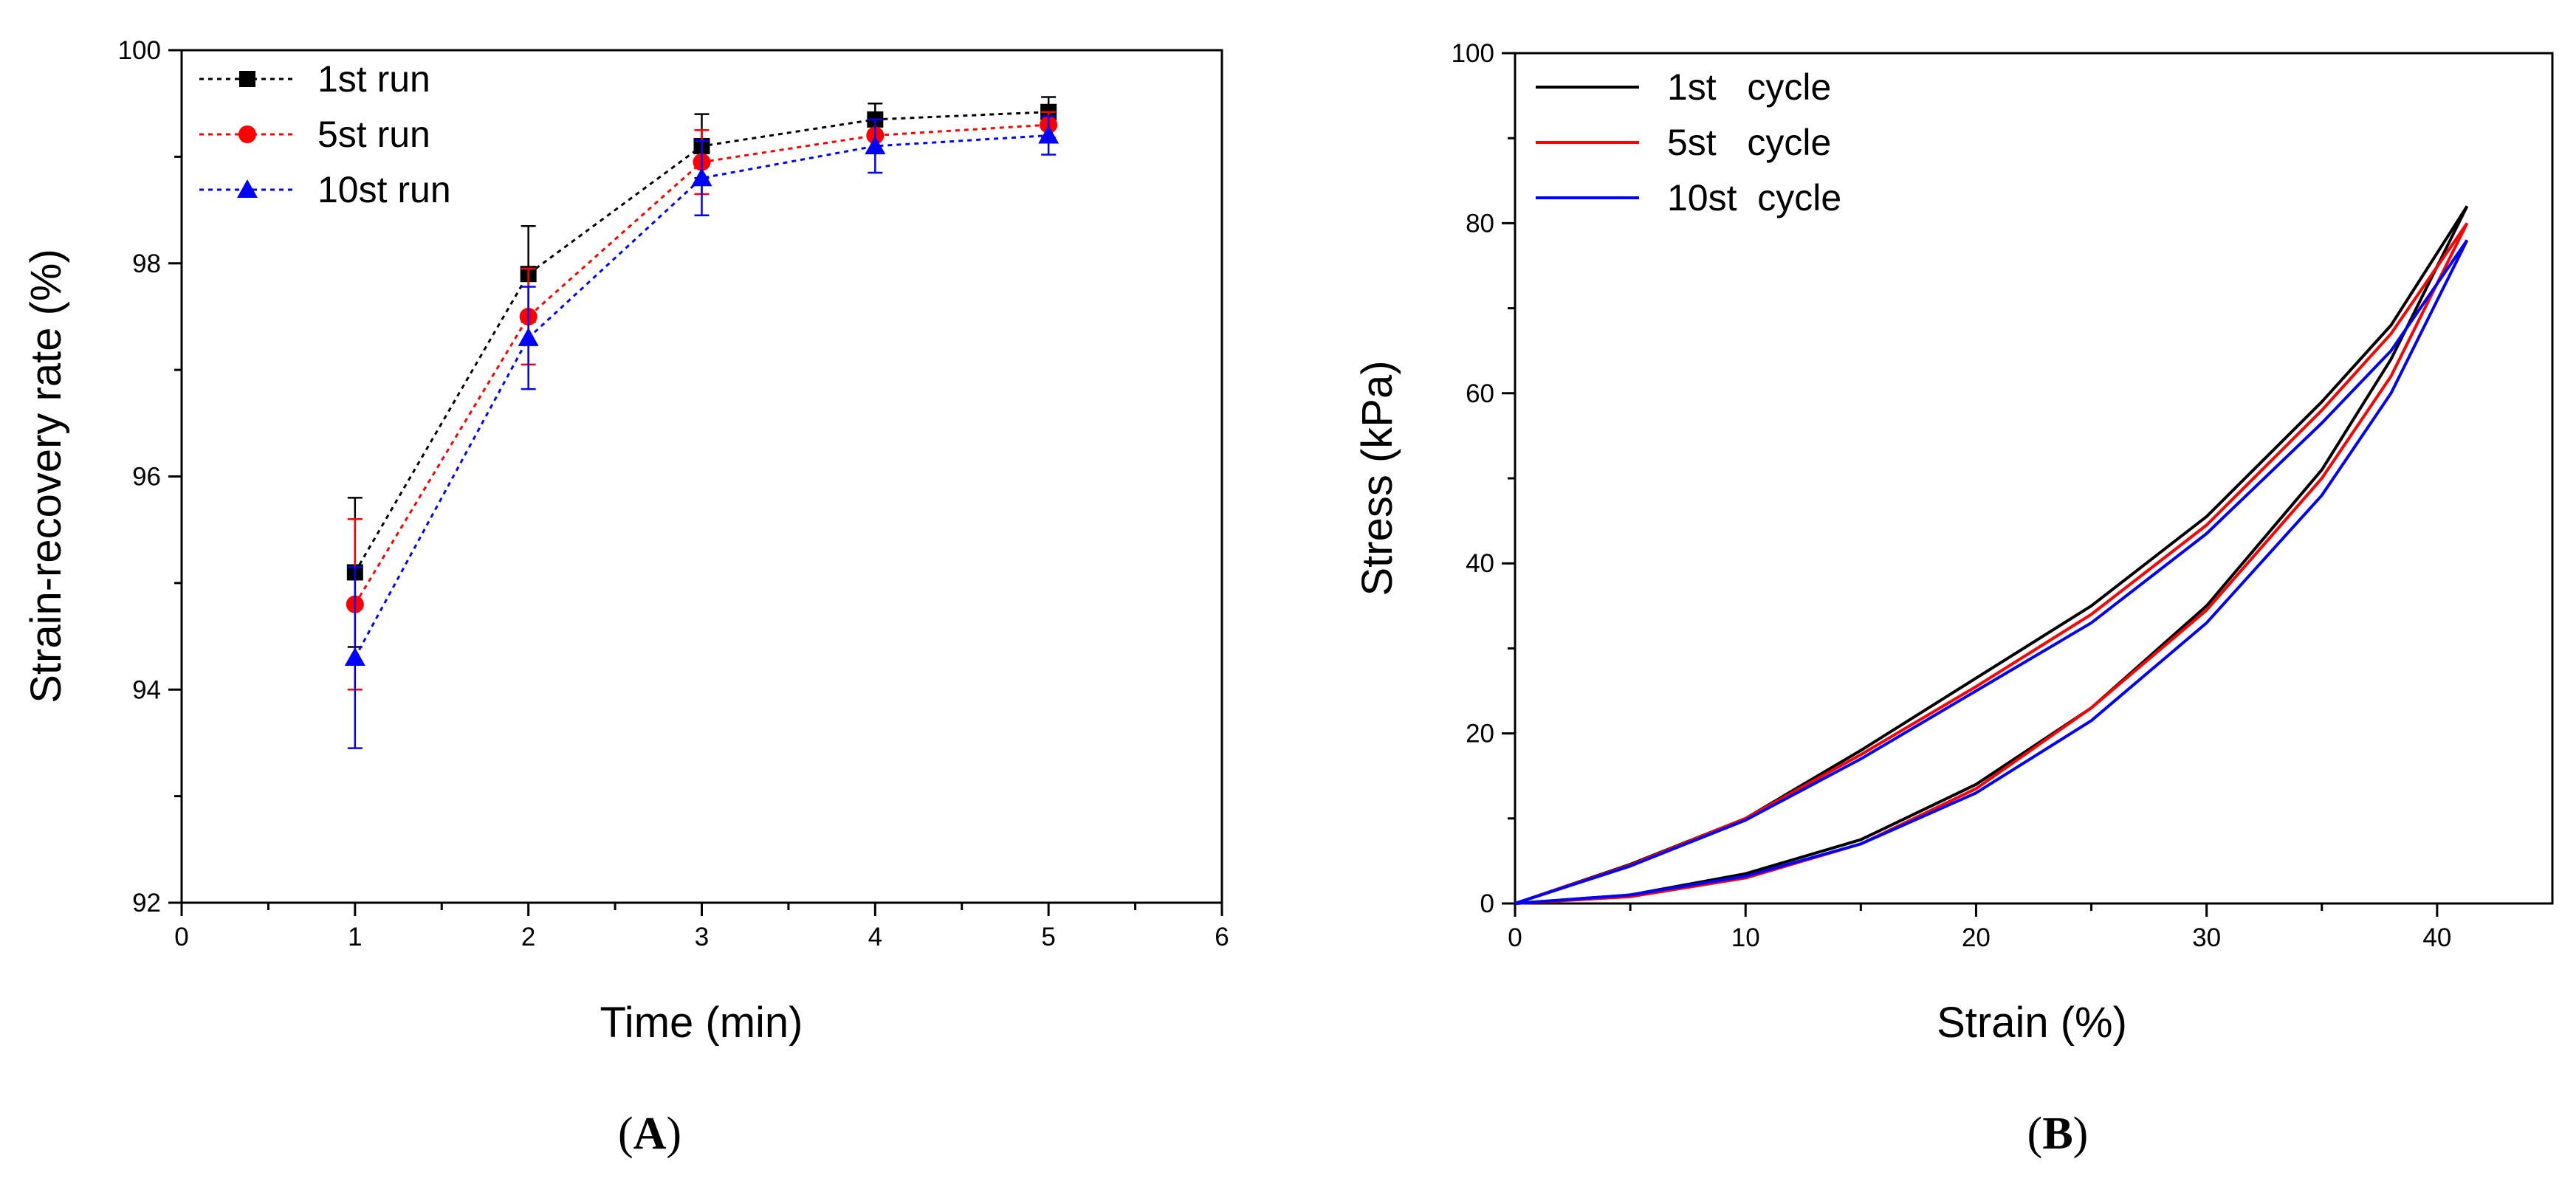 Image resolution: width=2576 pixels, height=1181 pixels. What do you see at coordinates (702, 937) in the screenshot?
I see `x-tick-label: 3` at bounding box center [702, 937].